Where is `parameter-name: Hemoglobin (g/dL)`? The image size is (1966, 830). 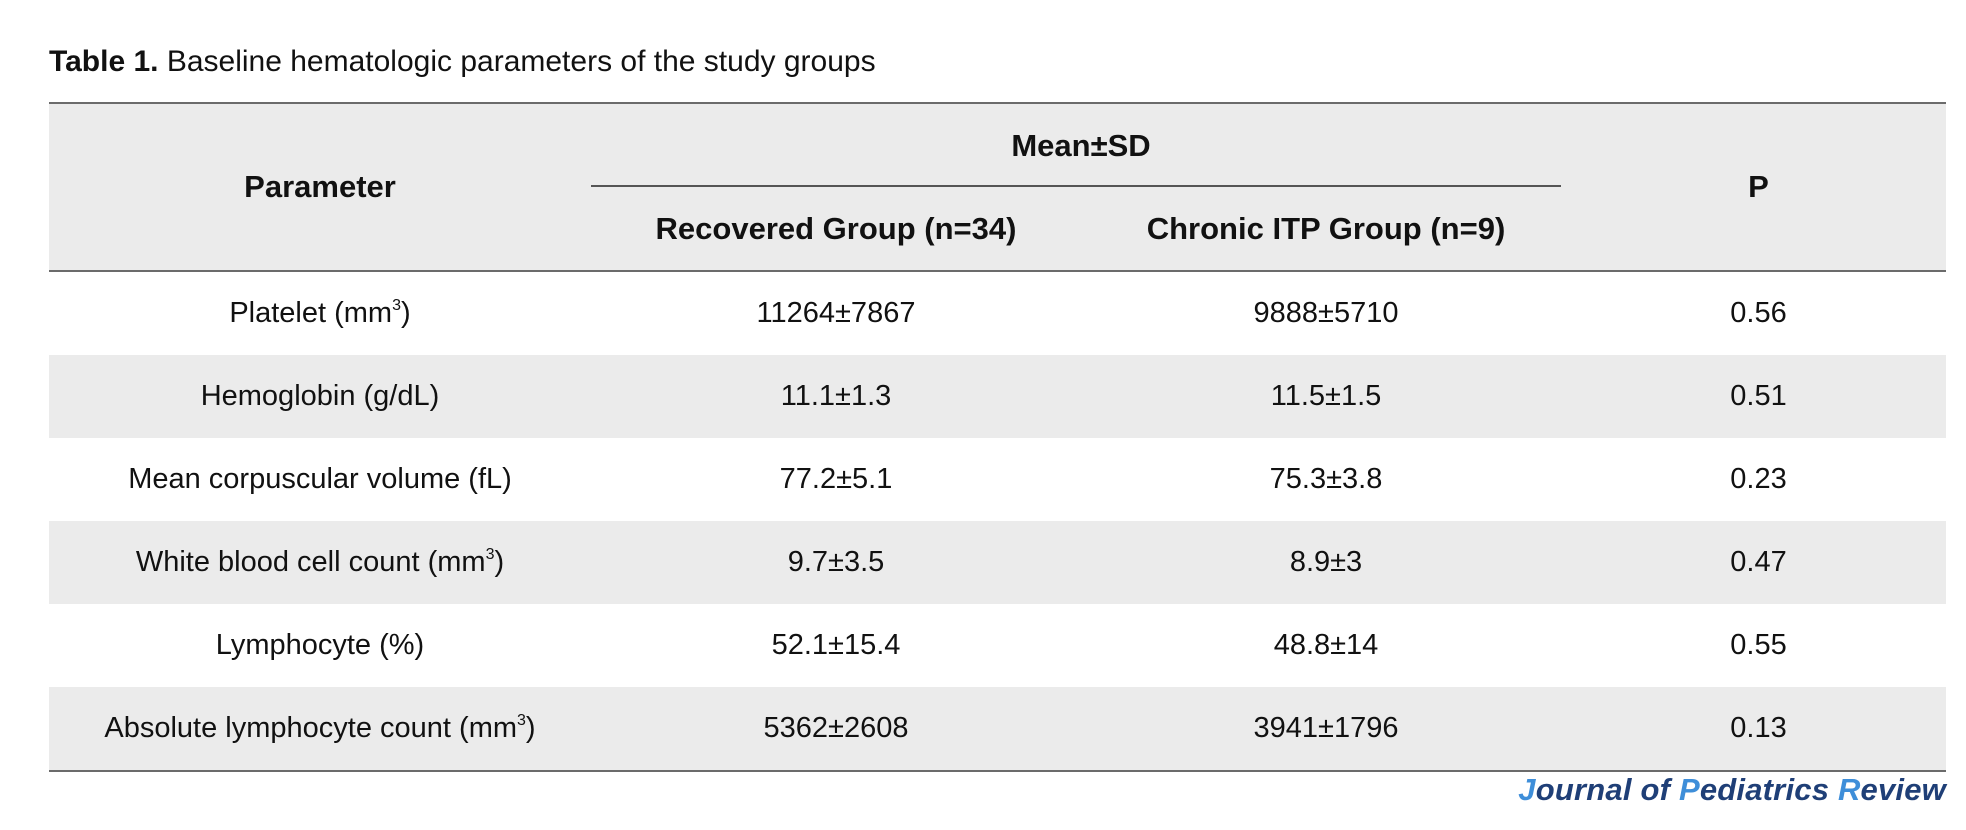
parameter-name: Hemoglobin (g/dL) is located at coordinates (320, 396).